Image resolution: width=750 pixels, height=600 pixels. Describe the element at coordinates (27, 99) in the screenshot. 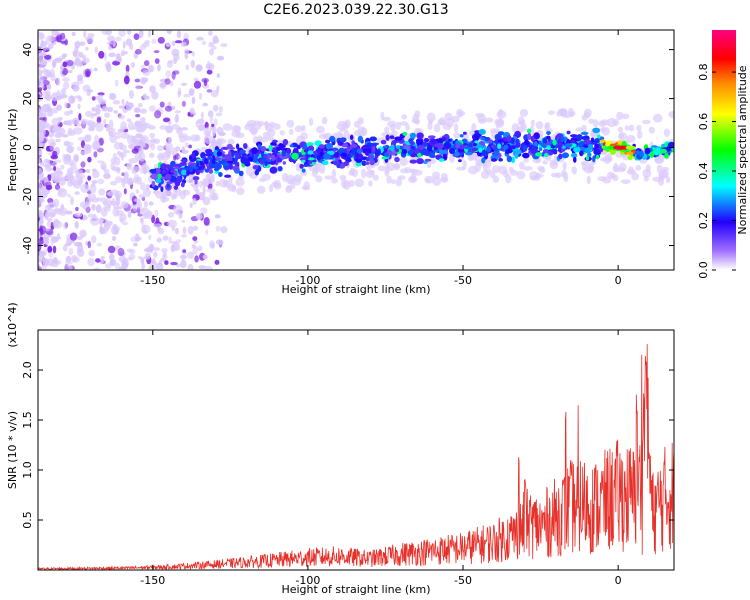

I see `y-tick-label: 20` at that location.